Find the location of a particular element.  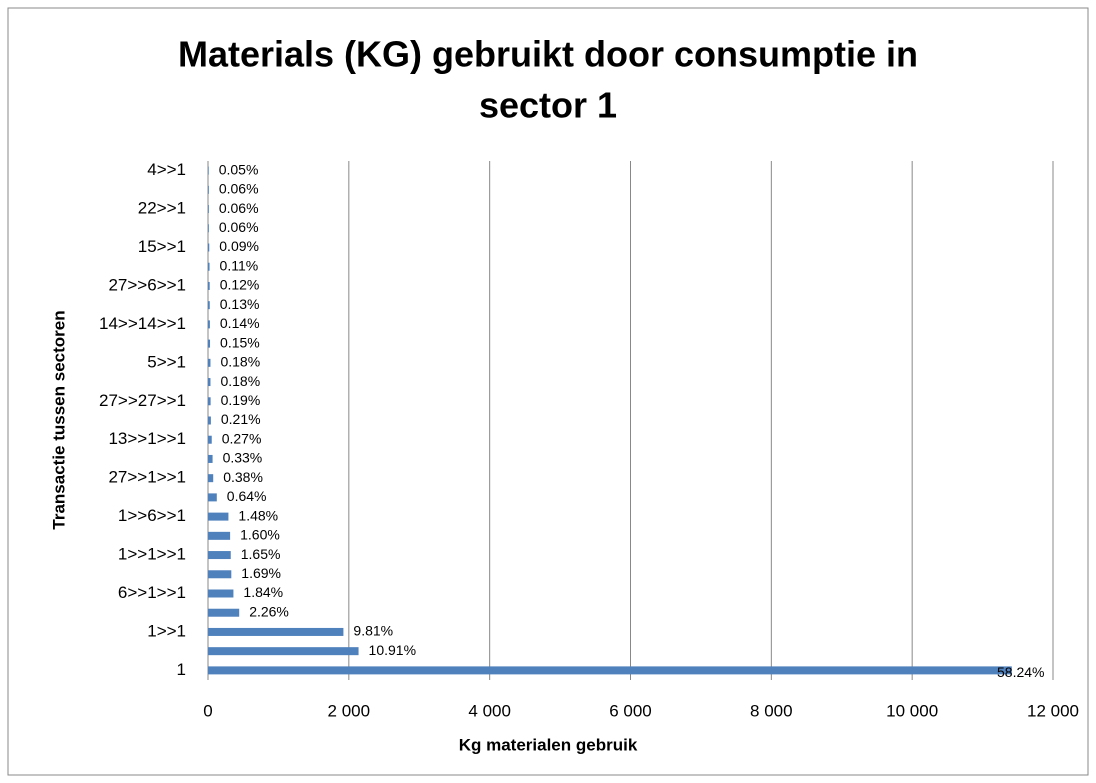

data-label: 1.60% is located at coordinates (260, 535).